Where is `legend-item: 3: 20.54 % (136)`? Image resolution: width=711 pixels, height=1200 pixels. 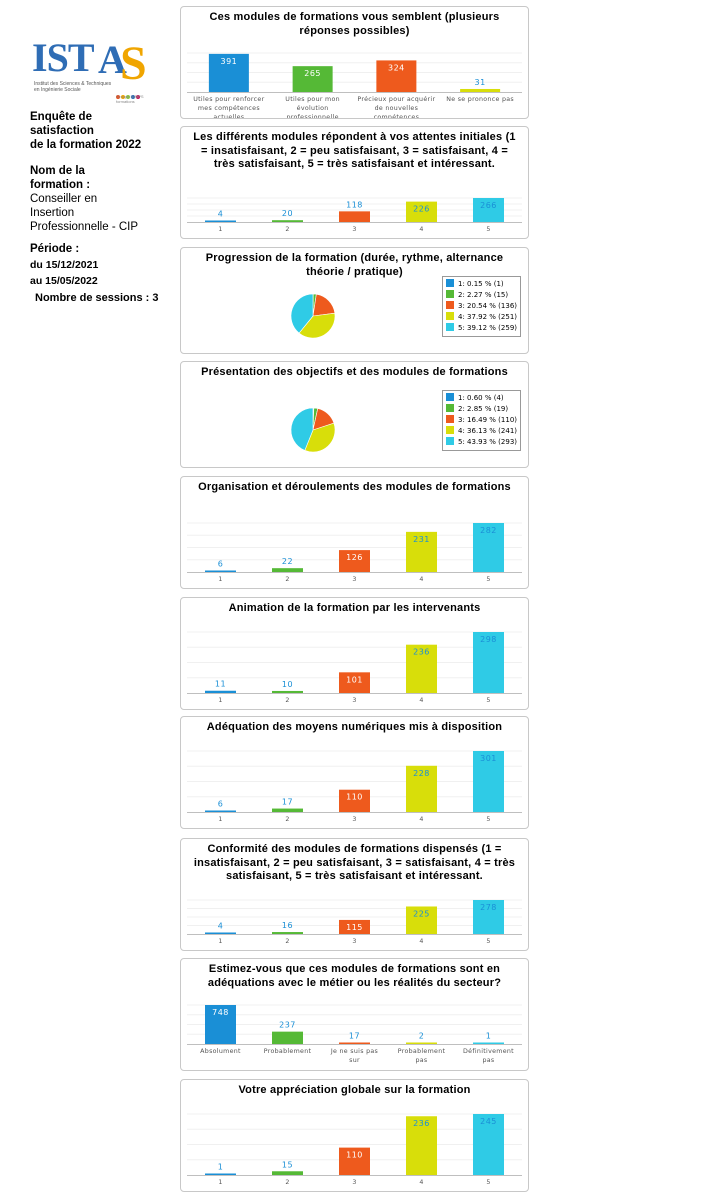
legend-item: 3: 20.54 % (136) is located at coordinates (481, 306).